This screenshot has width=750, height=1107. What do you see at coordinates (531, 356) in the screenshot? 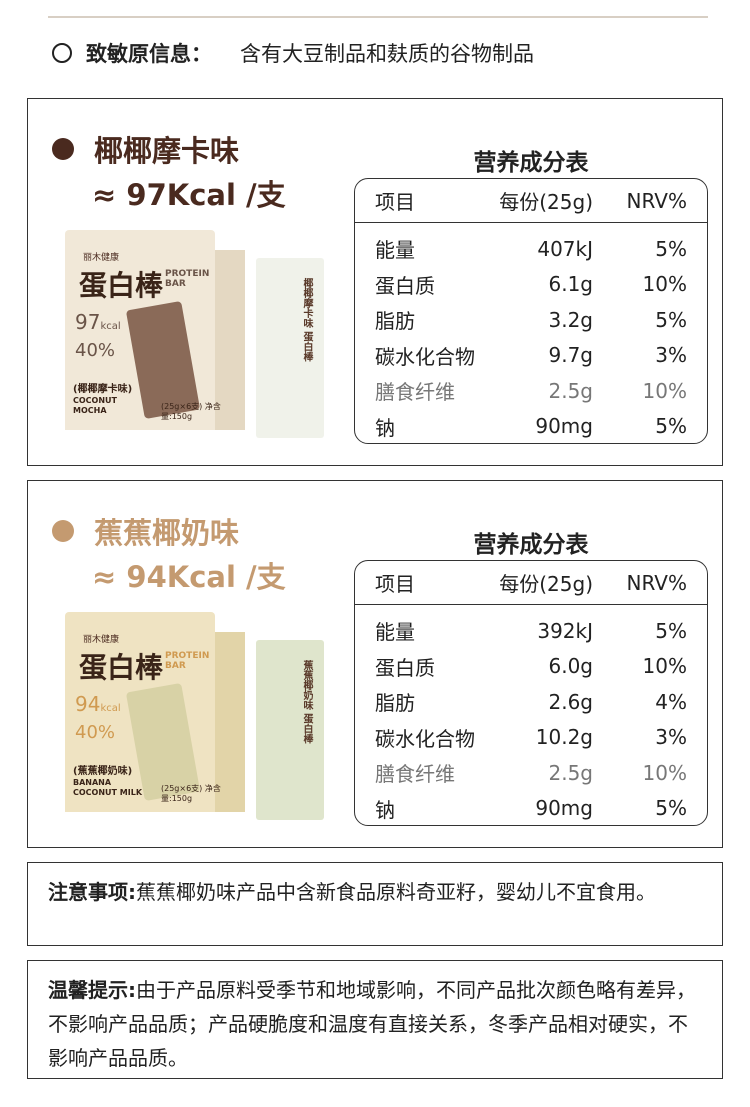
I see `table-row: 碳水化合物 9.7g 3%` at bounding box center [531, 356].